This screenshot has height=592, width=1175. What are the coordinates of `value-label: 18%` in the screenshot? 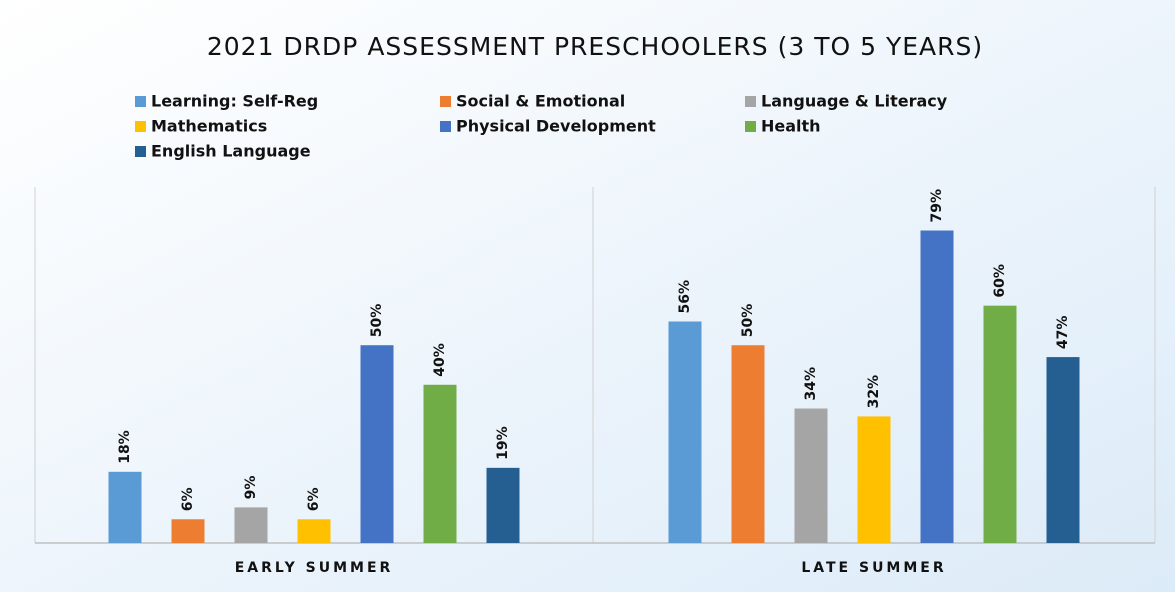 It's located at (125, 447).